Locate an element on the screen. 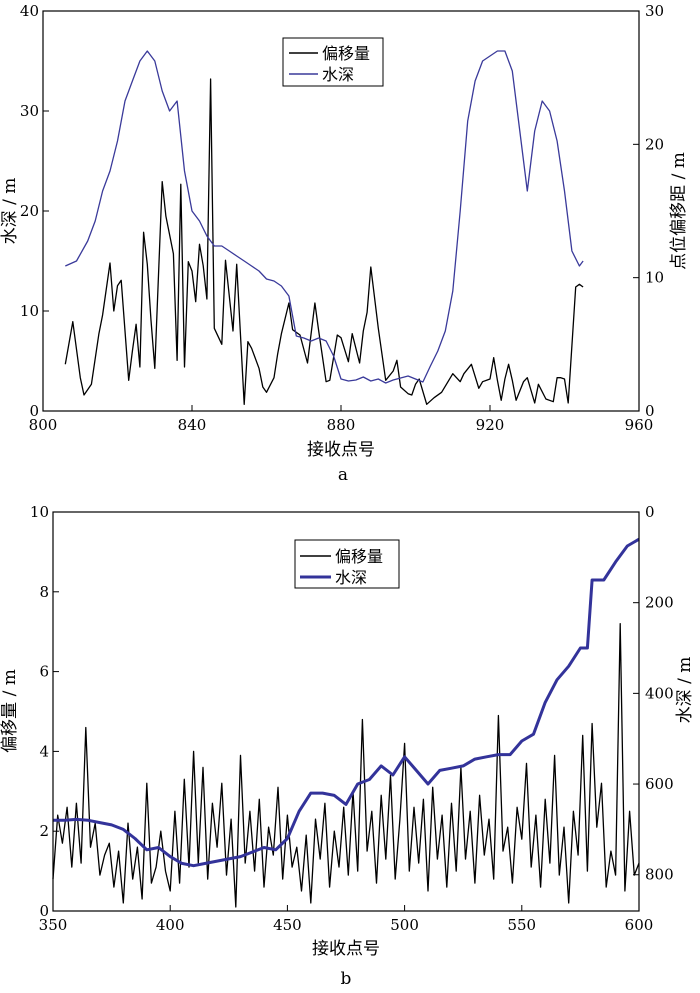  chart-b-ytick-right-label: 200 is located at coordinates (659, 603).